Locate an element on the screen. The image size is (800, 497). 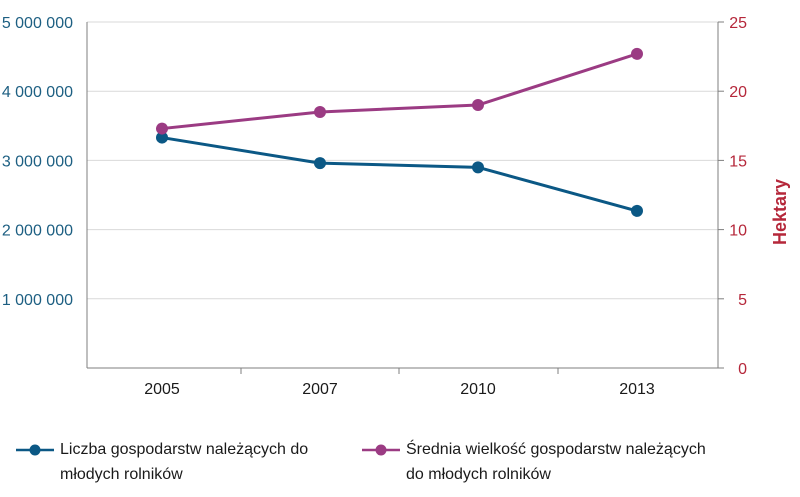
x-axis-tick-label: 2005 is located at coordinates (162, 389).